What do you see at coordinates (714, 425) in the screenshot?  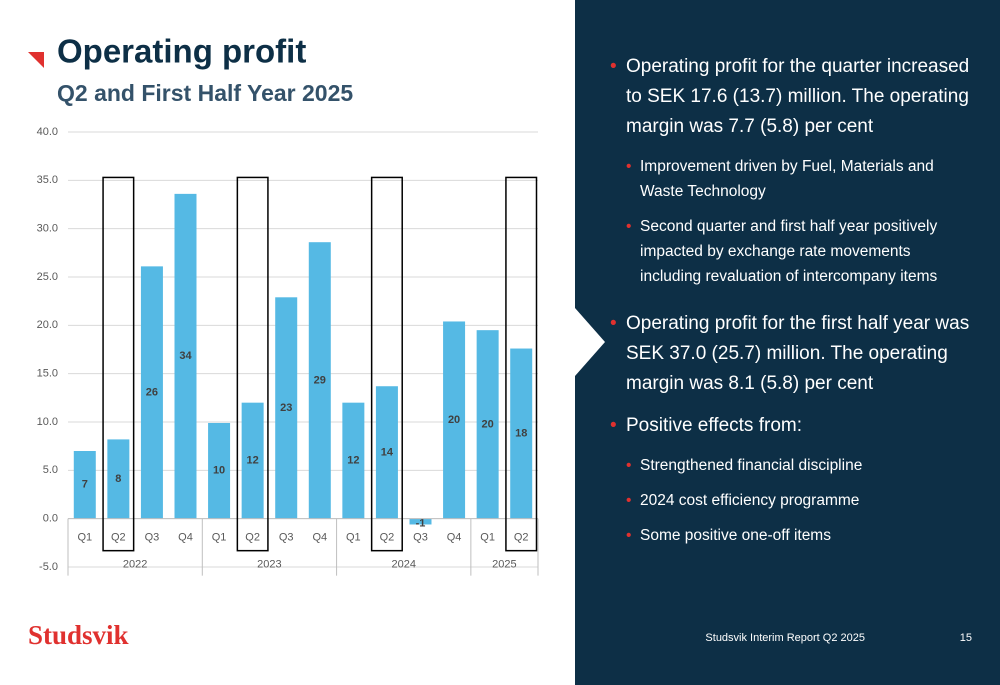 I see `bullet-text: Positive effects from:` at bounding box center [714, 425].